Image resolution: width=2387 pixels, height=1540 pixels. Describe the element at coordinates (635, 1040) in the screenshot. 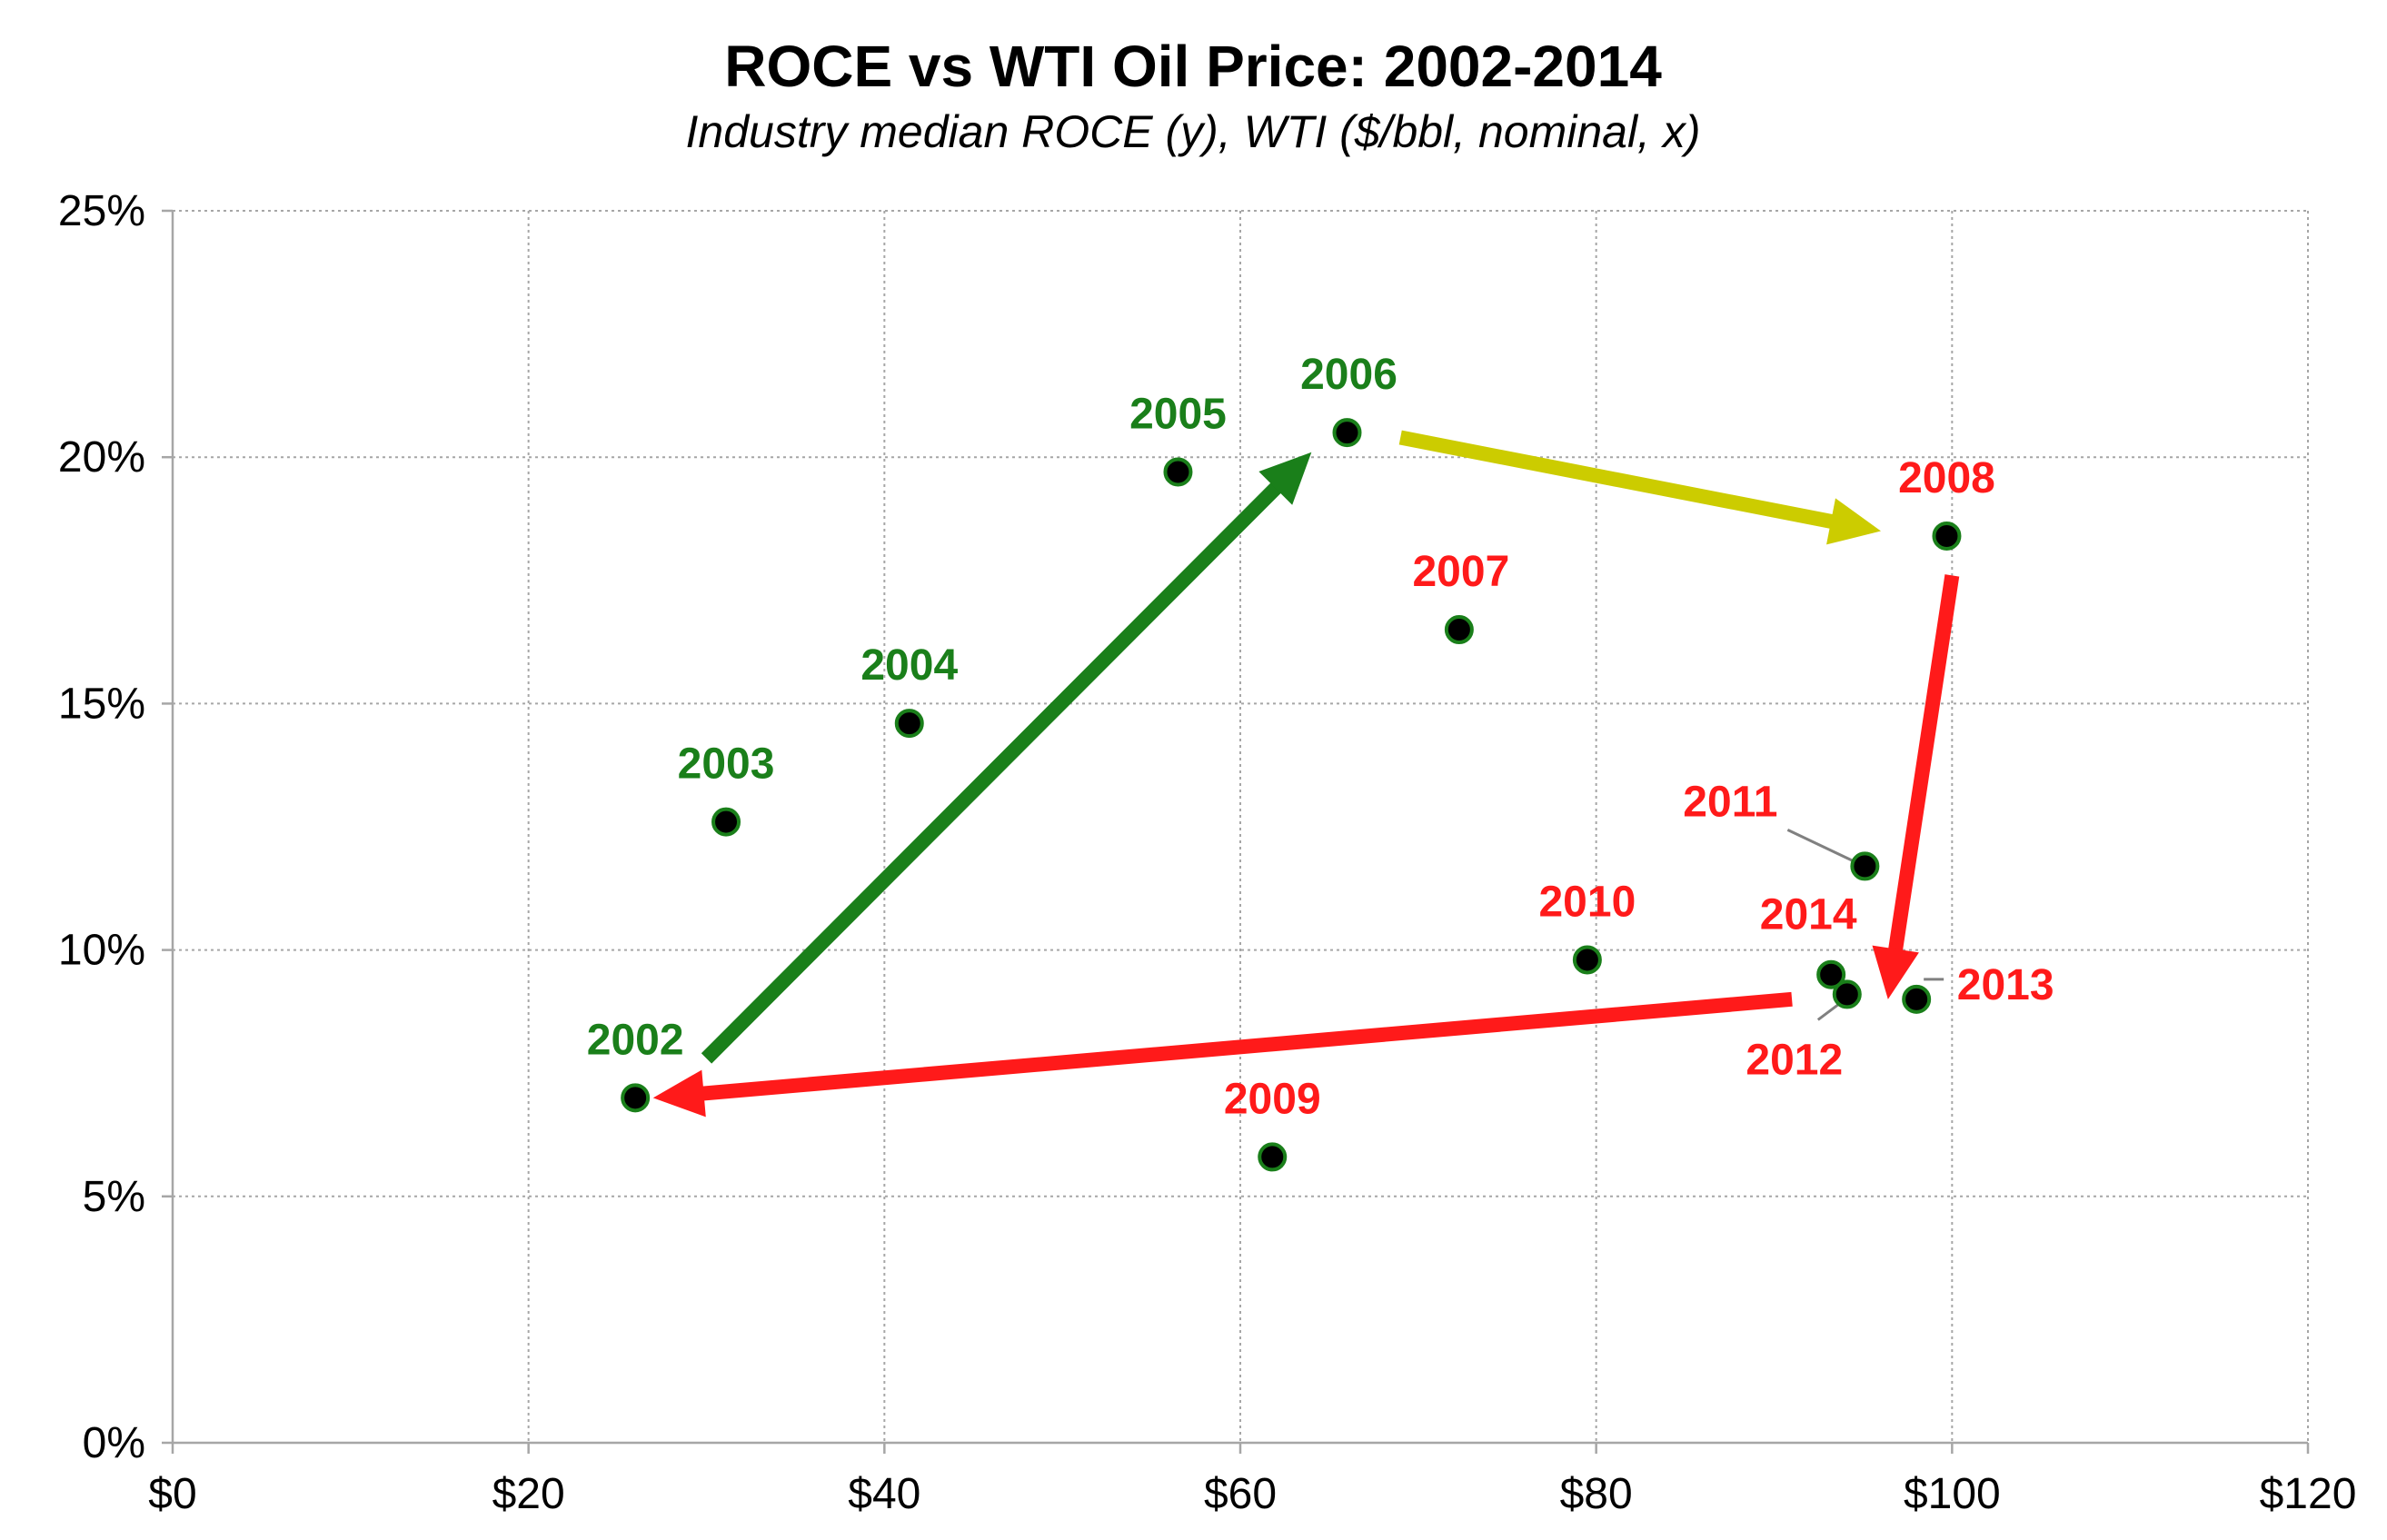

I see `point-label: 2002` at that location.